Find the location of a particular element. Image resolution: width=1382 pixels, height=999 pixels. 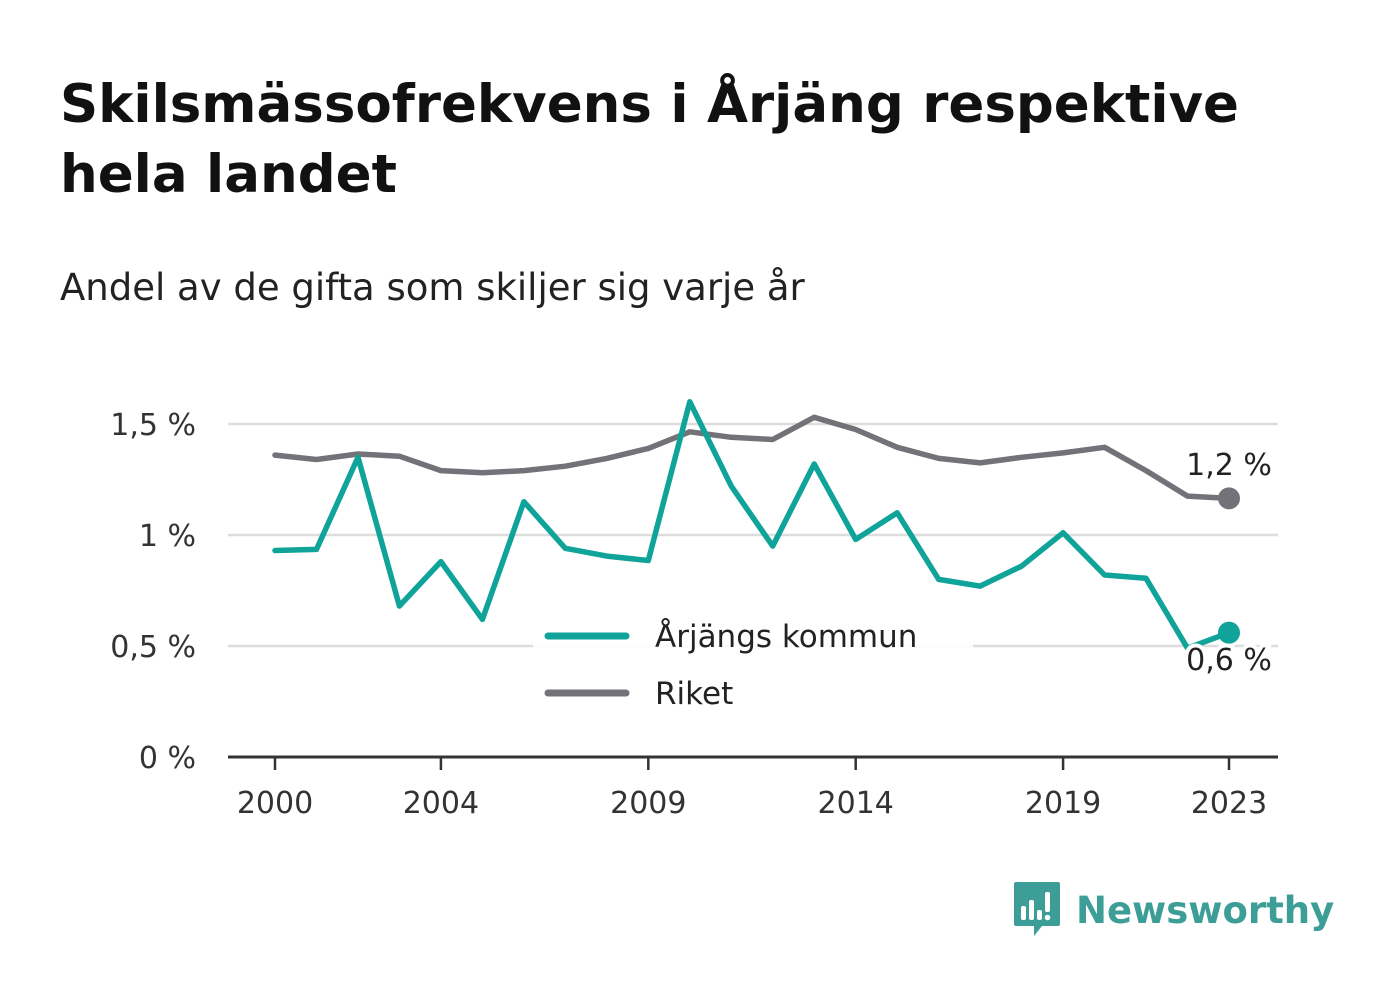

end-label-riket: 1,2 % is located at coordinates (1229, 465).